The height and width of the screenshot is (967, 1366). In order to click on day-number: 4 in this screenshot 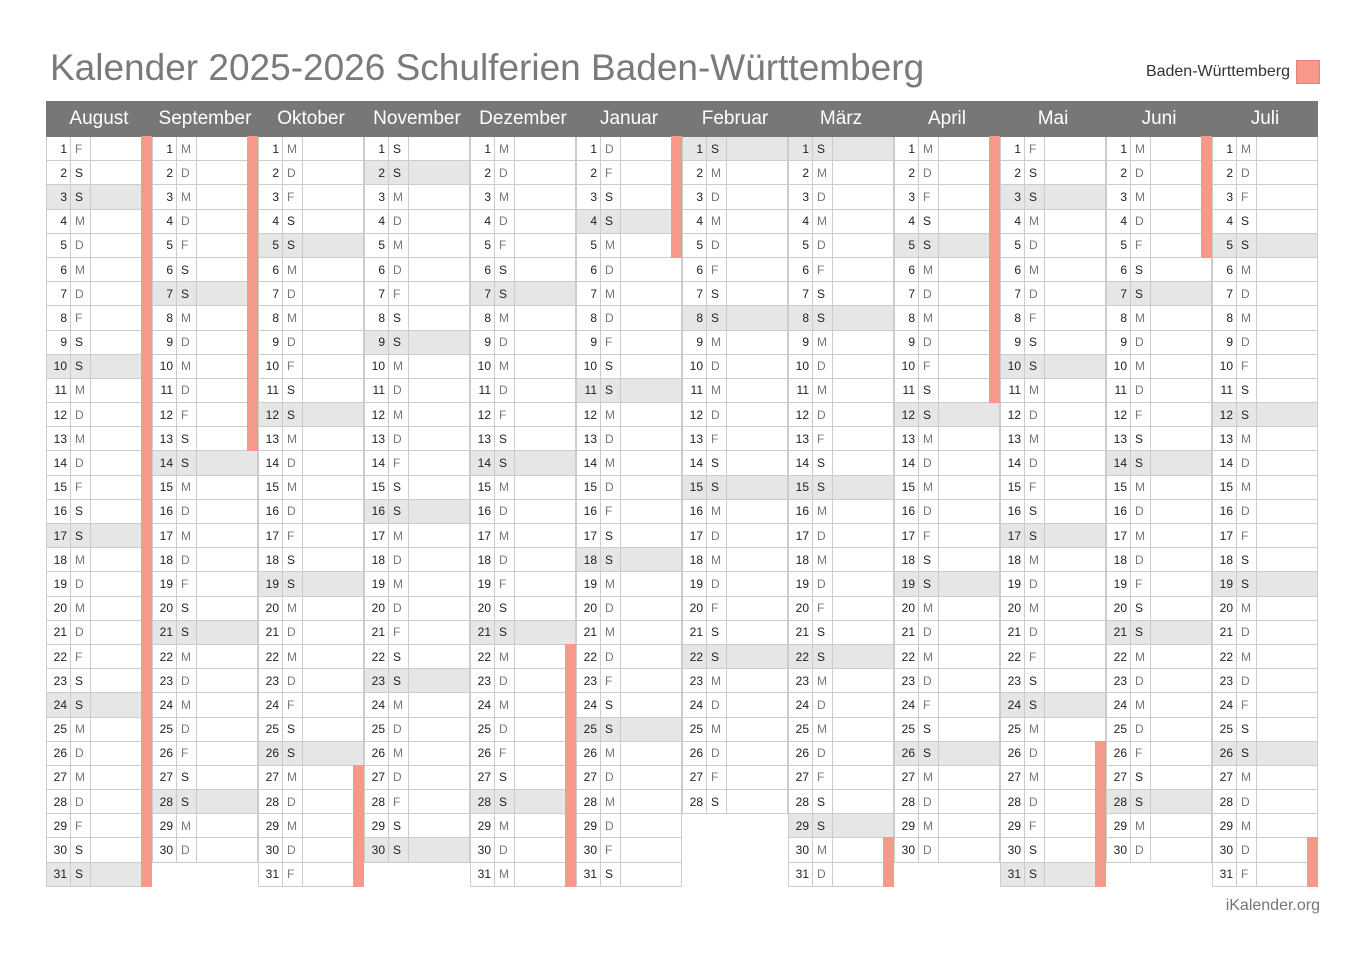, I will do `click(801, 221)`.